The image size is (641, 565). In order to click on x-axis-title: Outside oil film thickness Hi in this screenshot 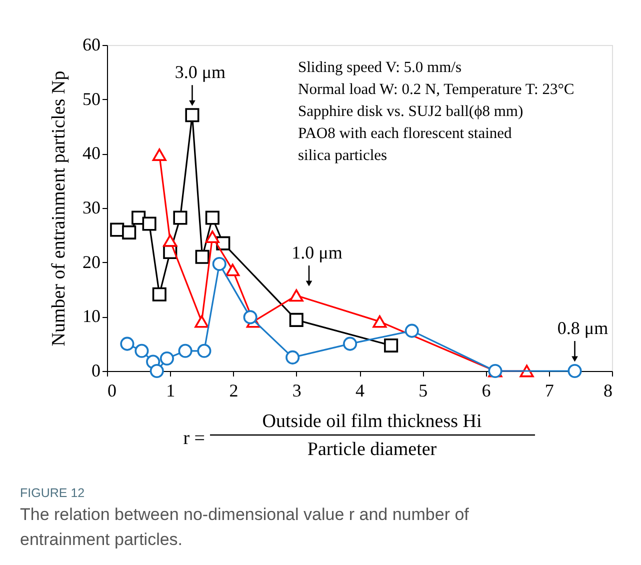, I will do `click(372, 421)`.